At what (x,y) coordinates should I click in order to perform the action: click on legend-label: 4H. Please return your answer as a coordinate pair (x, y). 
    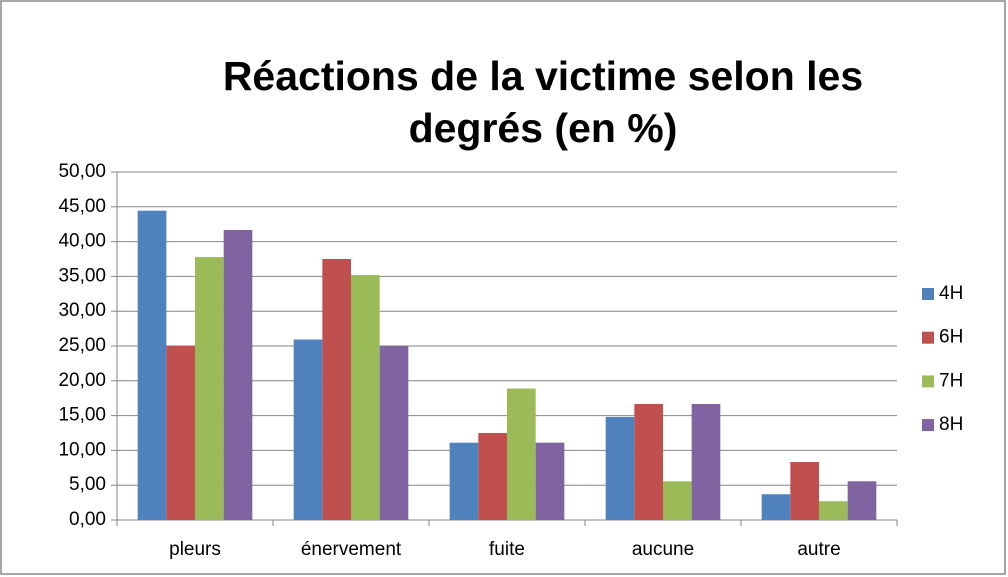
    Looking at the image, I should click on (951, 293).